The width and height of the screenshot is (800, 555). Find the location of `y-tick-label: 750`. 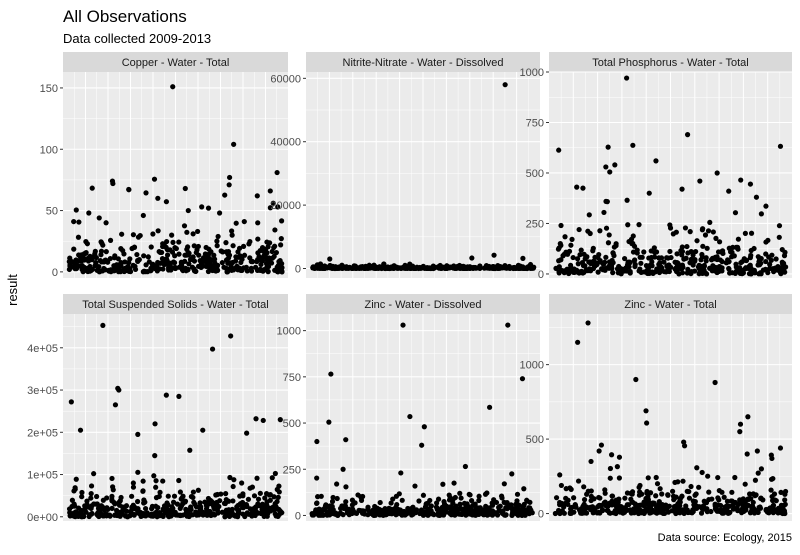

y-tick-label: 750 is located at coordinates (292, 378).